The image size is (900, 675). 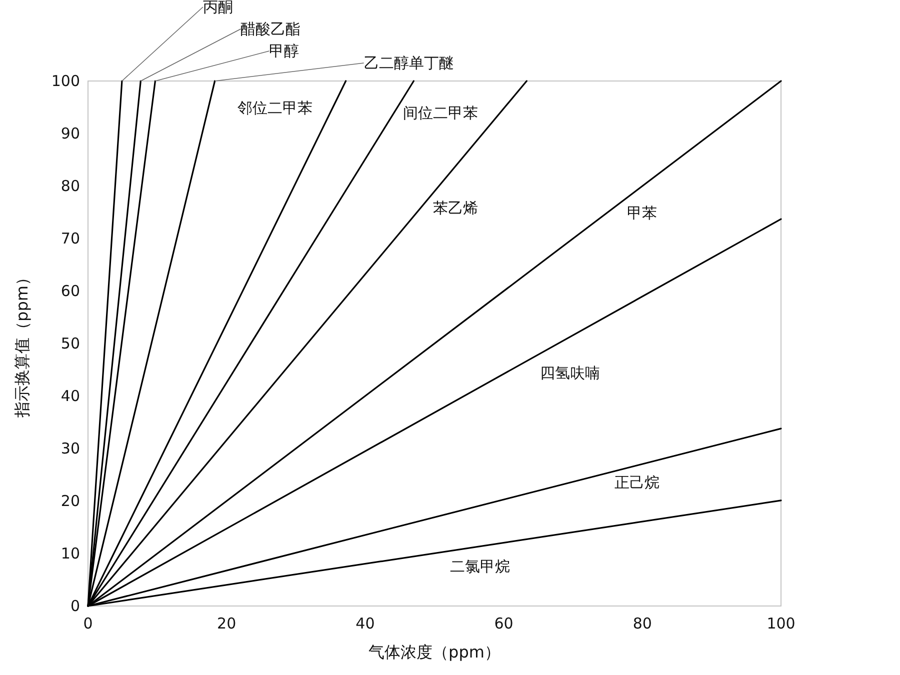 I want to click on y-tick-label: 30, so click(x=70, y=449).